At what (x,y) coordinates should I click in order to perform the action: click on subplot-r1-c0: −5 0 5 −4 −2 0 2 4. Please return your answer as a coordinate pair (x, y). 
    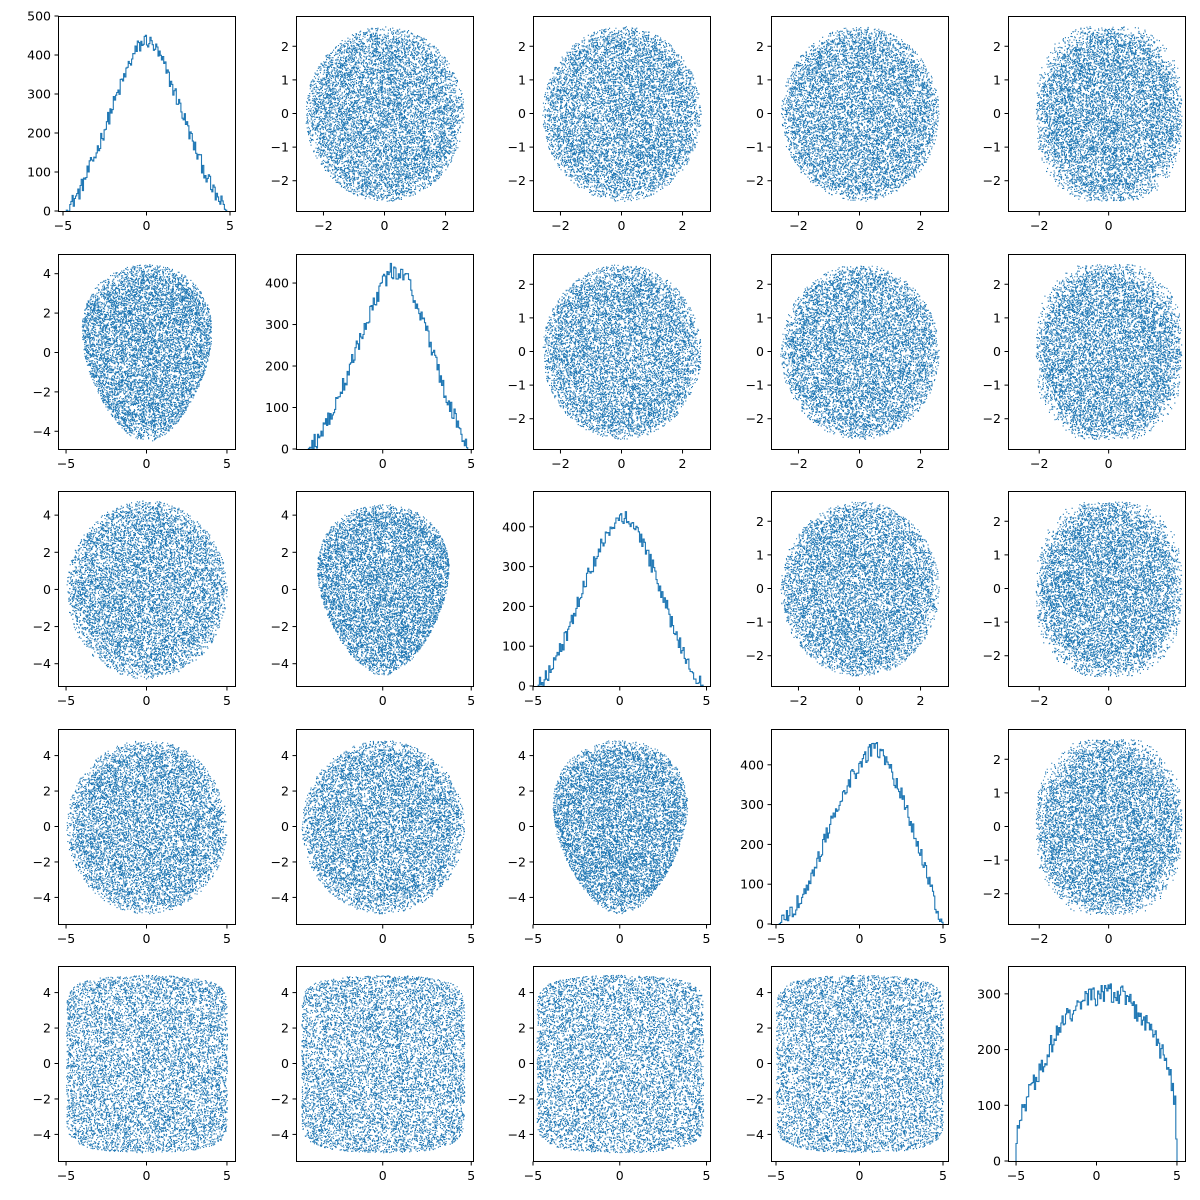
    Looking at the image, I should click on (134, 362).